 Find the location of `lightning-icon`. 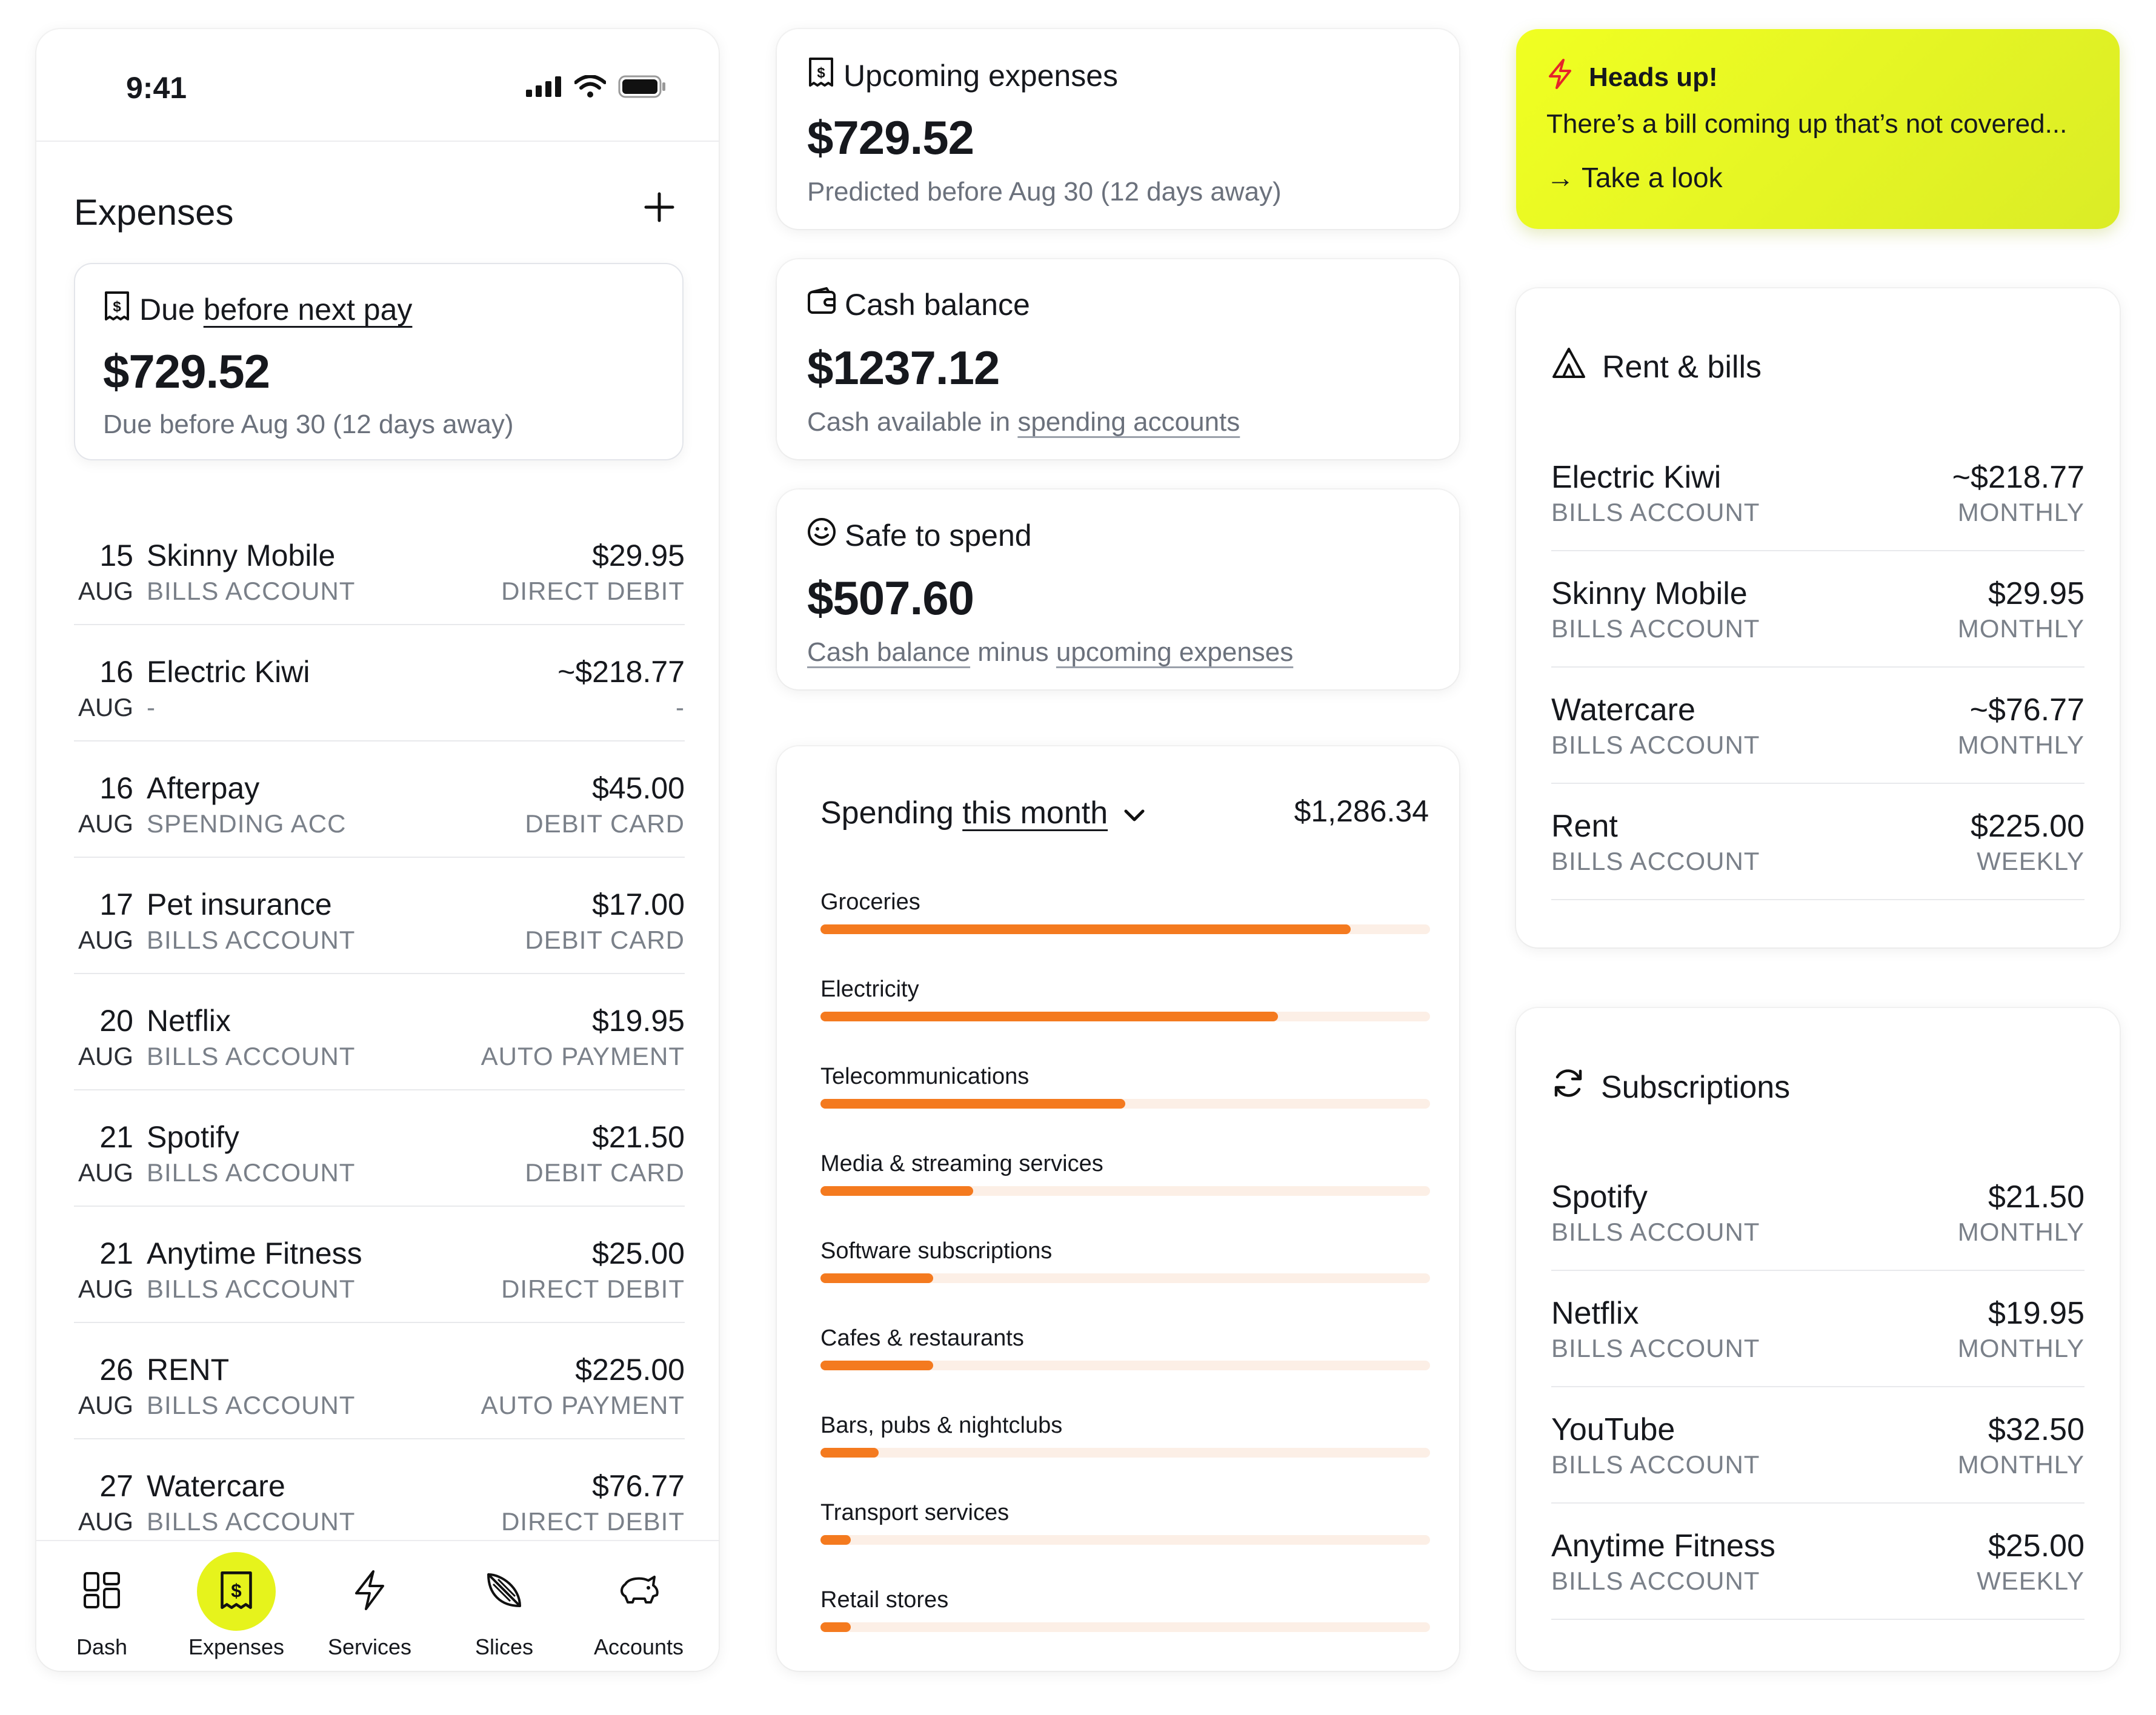

lightning-icon is located at coordinates (370, 1591).